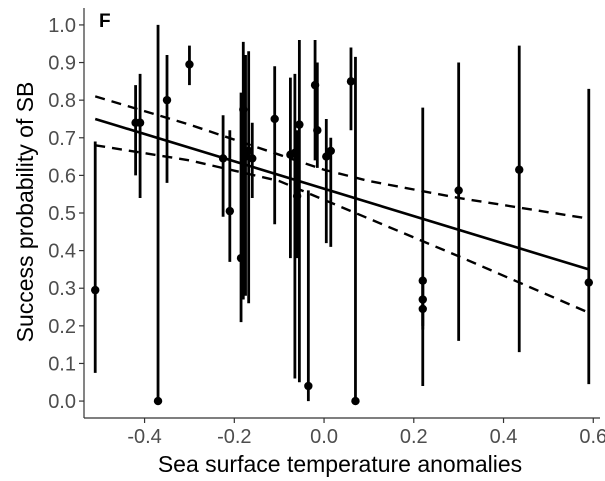 This screenshot has height=481, width=605. Describe the element at coordinates (62, 64) in the screenshot. I see `y-tick-label: 0.9` at that location.